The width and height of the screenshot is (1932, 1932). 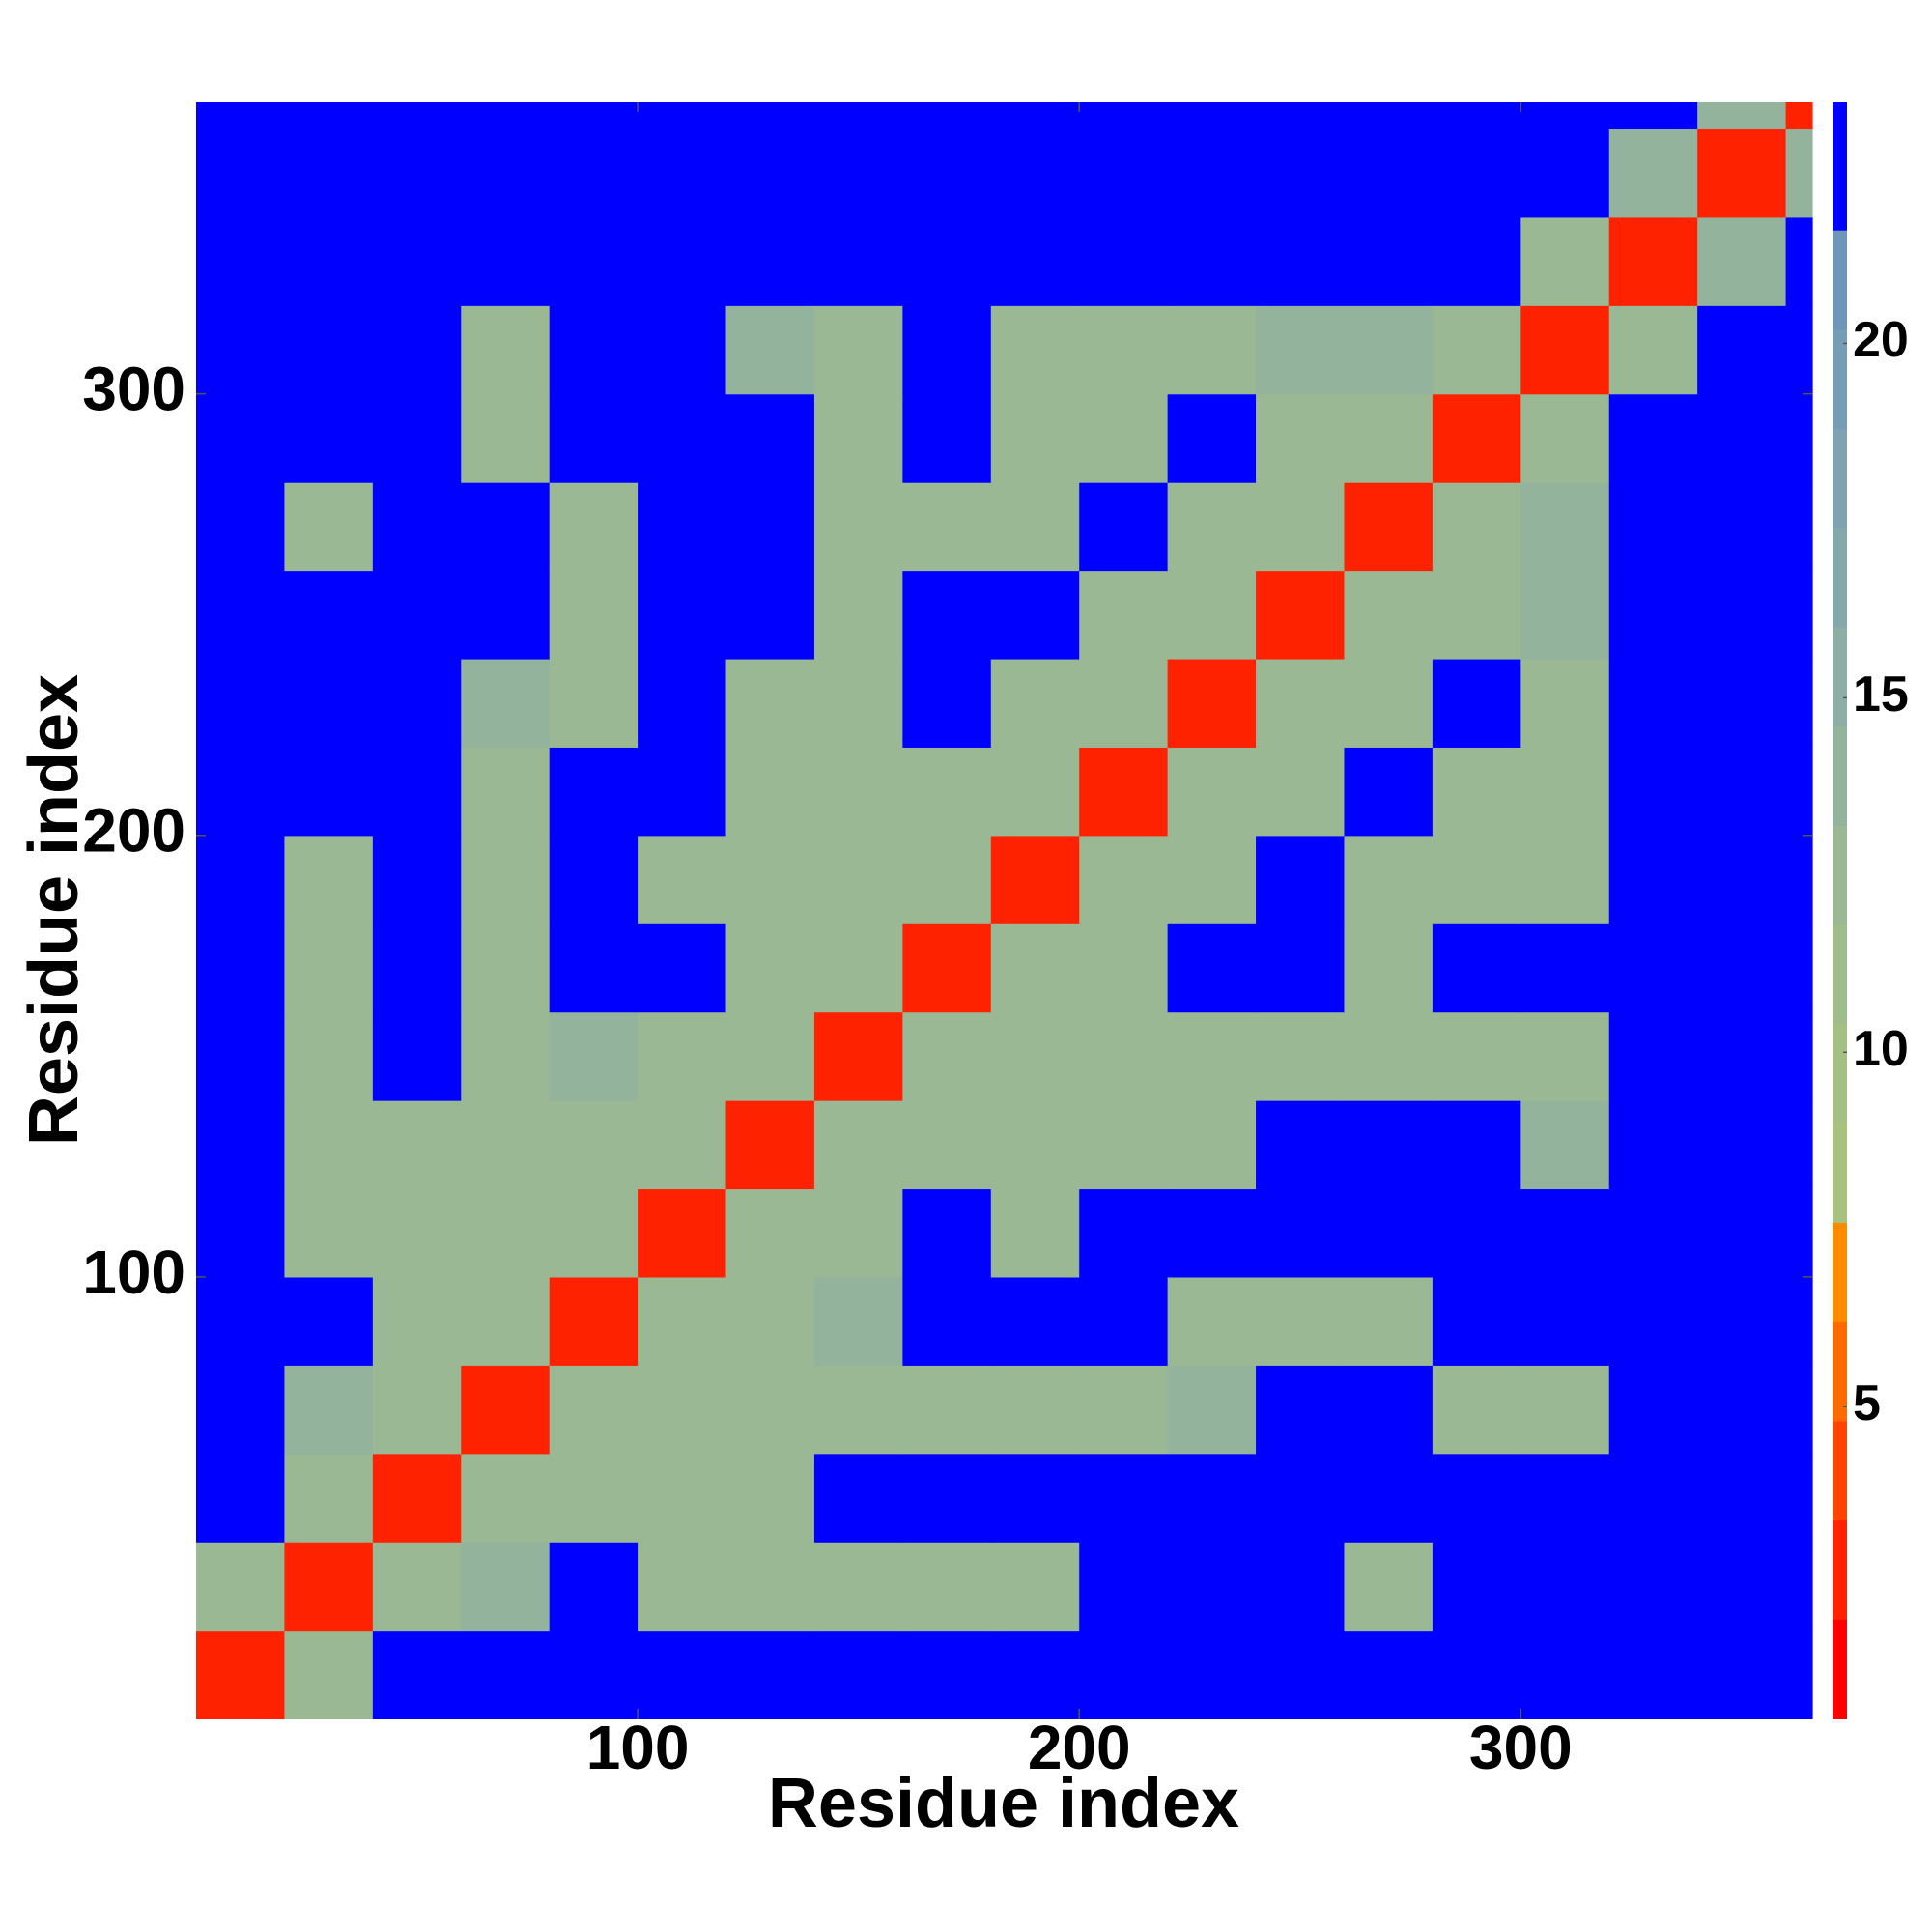 What do you see at coordinates (1881, 340) in the screenshot?
I see `colorbar-tick-label: 20` at bounding box center [1881, 340].